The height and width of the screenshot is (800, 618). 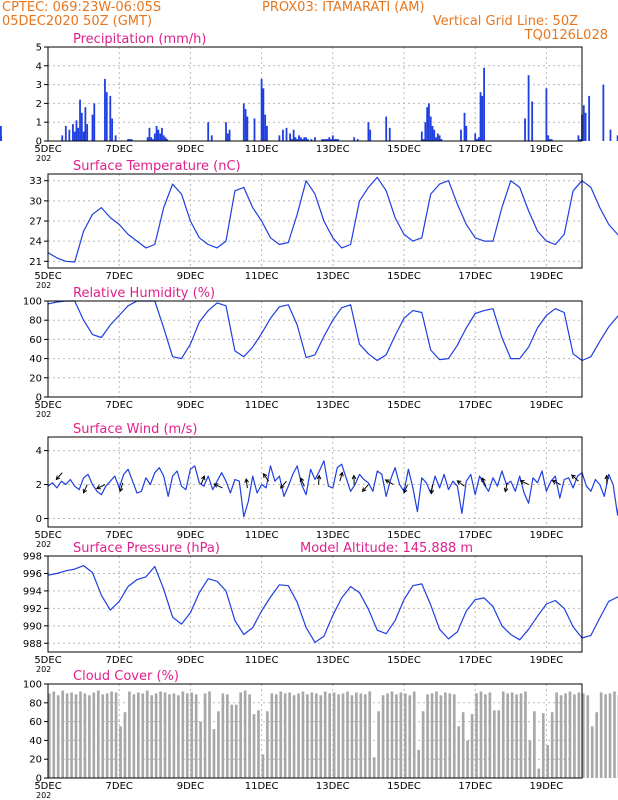 I want to click on panel-title: Surface Wind (m/s), so click(x=135, y=429).